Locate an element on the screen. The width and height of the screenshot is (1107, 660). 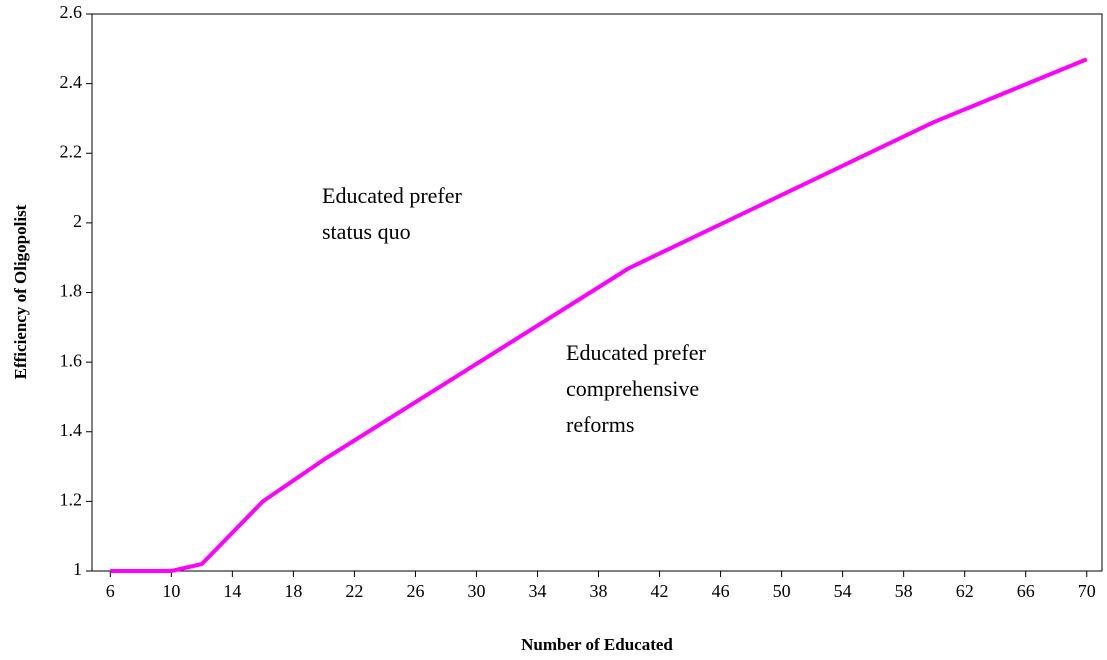
x-tick-label: 30 is located at coordinates (476, 591).